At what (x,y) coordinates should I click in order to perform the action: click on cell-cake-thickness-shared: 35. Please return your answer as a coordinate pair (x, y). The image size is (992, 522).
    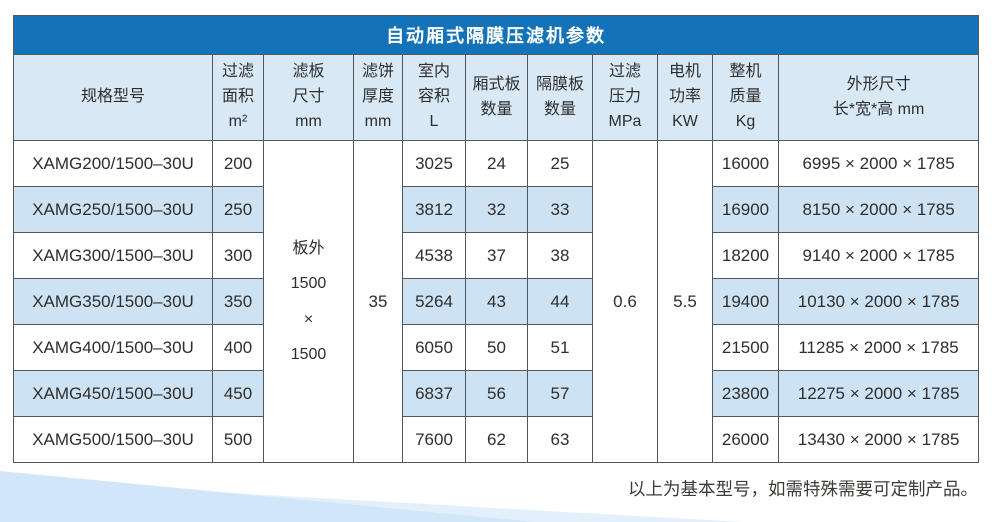
    Looking at the image, I should click on (378, 301).